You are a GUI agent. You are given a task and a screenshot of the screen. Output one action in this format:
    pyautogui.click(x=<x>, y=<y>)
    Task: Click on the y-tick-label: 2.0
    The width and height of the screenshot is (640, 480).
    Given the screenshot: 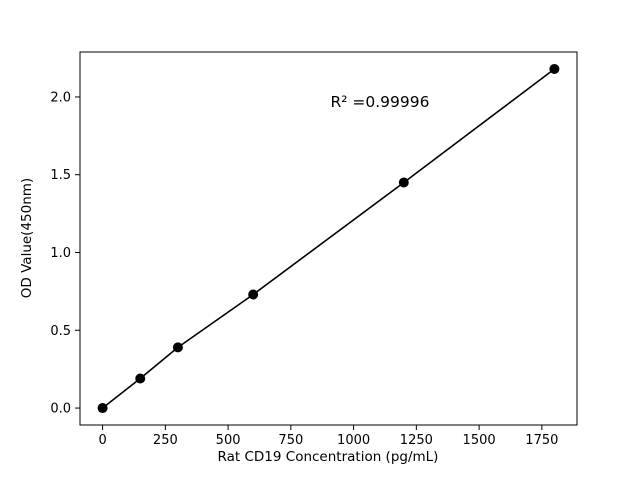 What is the action you would take?
    pyautogui.click(x=60, y=97)
    